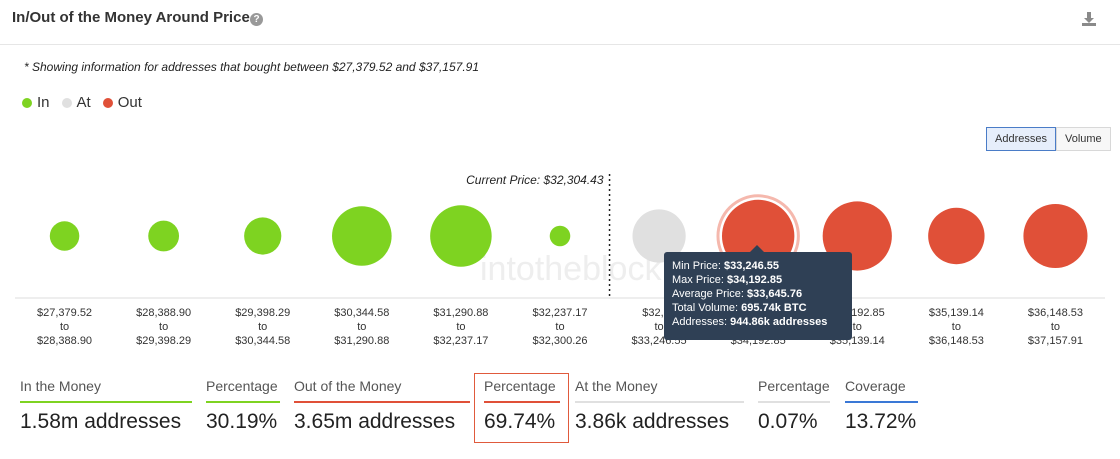  Describe the element at coordinates (794, 406) in the screenshot. I see `stat-at-percentage: Percentage 0.07%` at that location.